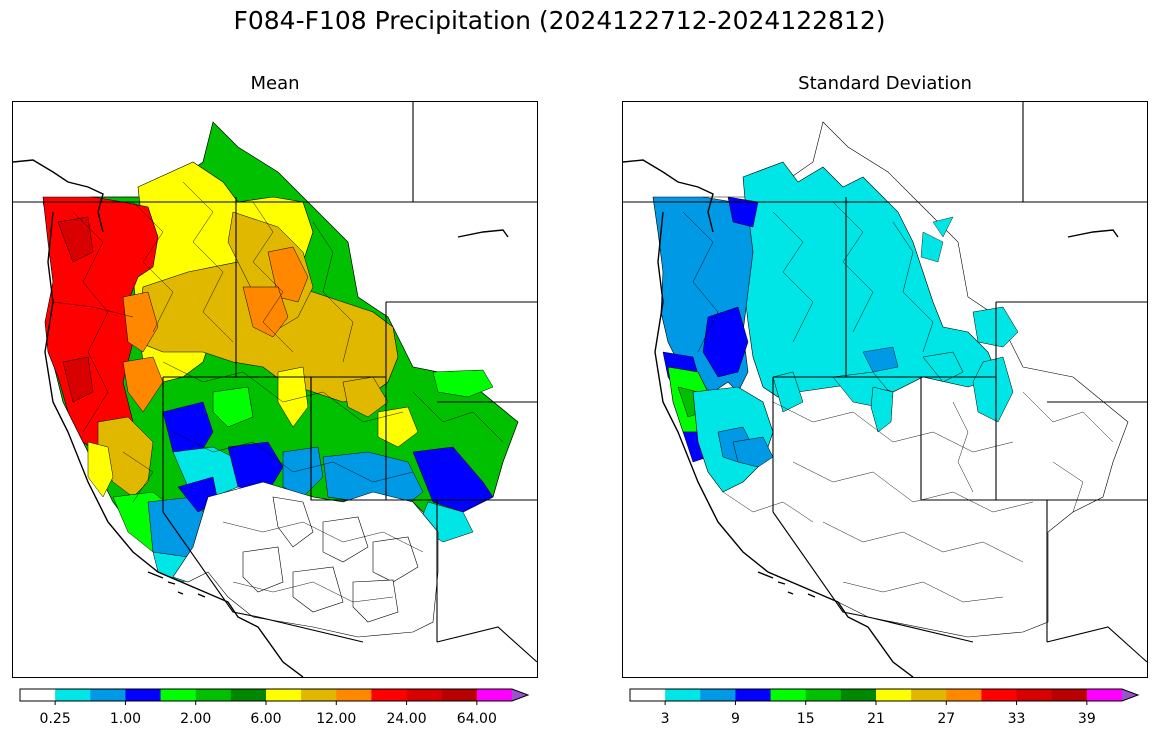 The height and width of the screenshot is (741, 1159). What do you see at coordinates (735, 719) in the screenshot?
I see `stdev-colorbar-tick-label: 9` at bounding box center [735, 719].